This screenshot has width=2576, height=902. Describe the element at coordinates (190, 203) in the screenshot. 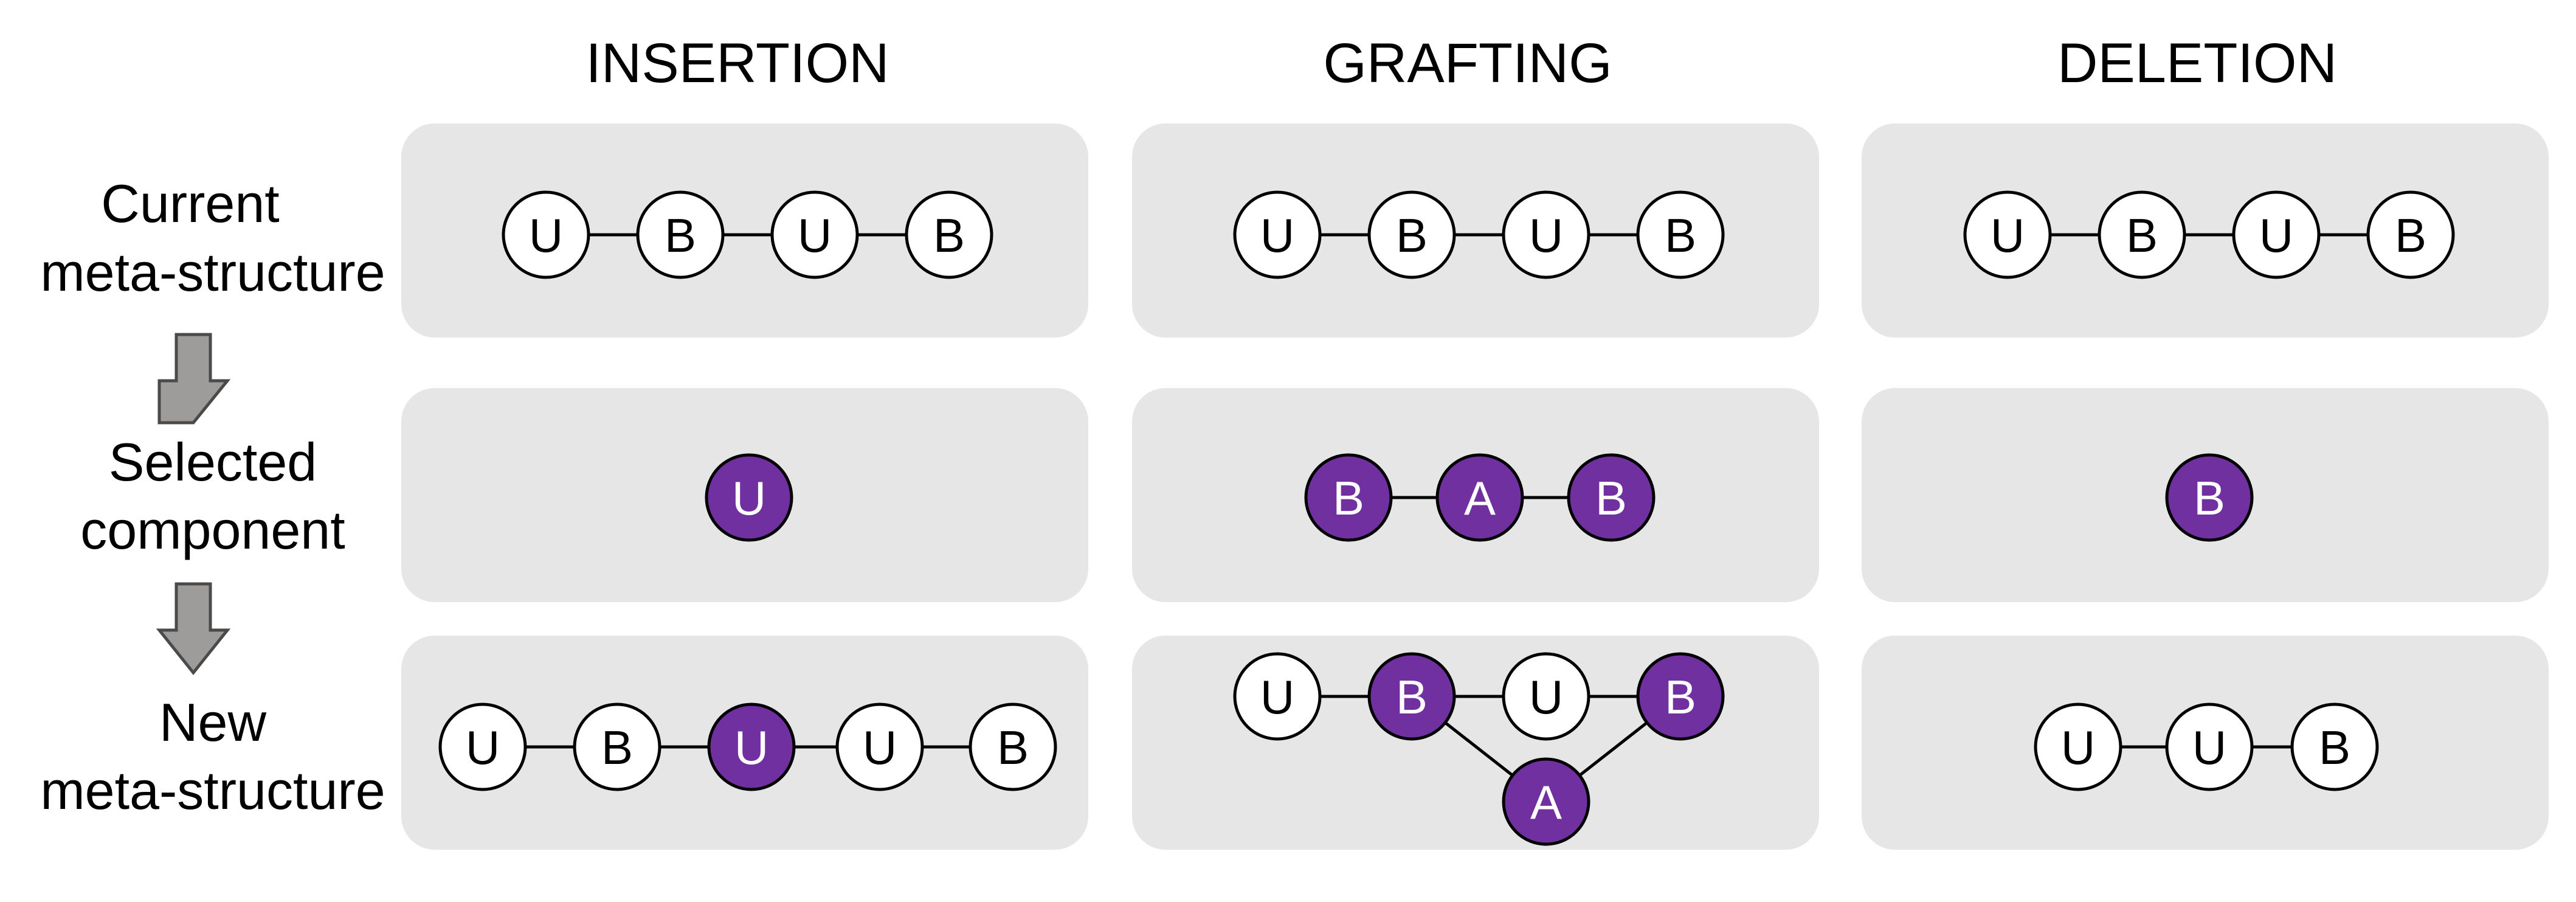

I see `row-label-current-line1: Current` at that location.